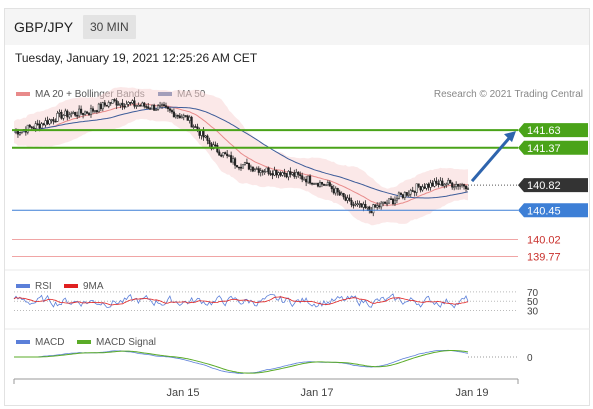 The height and width of the screenshot is (409, 593). Describe the element at coordinates (544, 257) in the screenshot. I see `level-label: 139.77` at that location.